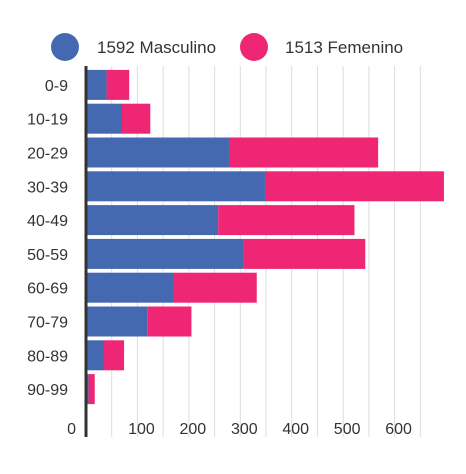  Describe the element at coordinates (227, 47) in the screenshot. I see `legend: 1592 Masculino 1513 Femenino` at that location.